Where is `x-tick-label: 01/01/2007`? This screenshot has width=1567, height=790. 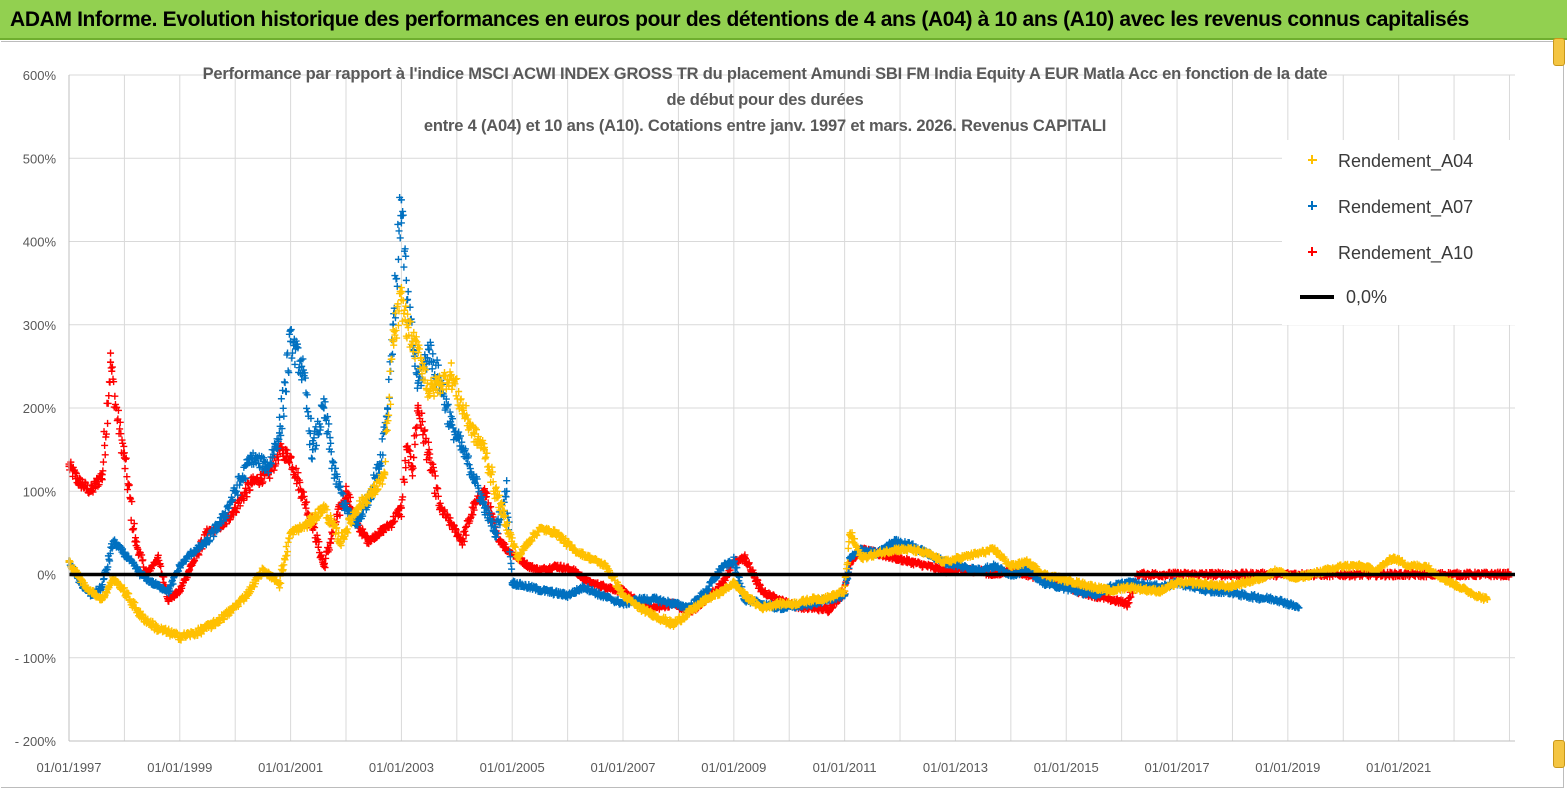 x-tick-label: 01/01/2007 is located at coordinates (622, 767).